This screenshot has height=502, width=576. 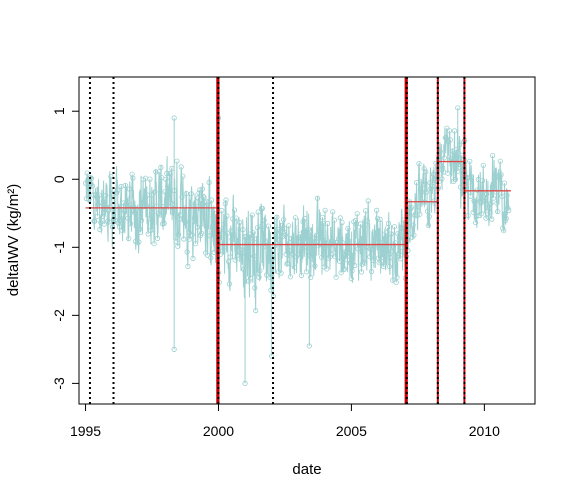 What do you see at coordinates (298, 203) in the screenshot?
I see `segment-mean-layer` at bounding box center [298, 203].